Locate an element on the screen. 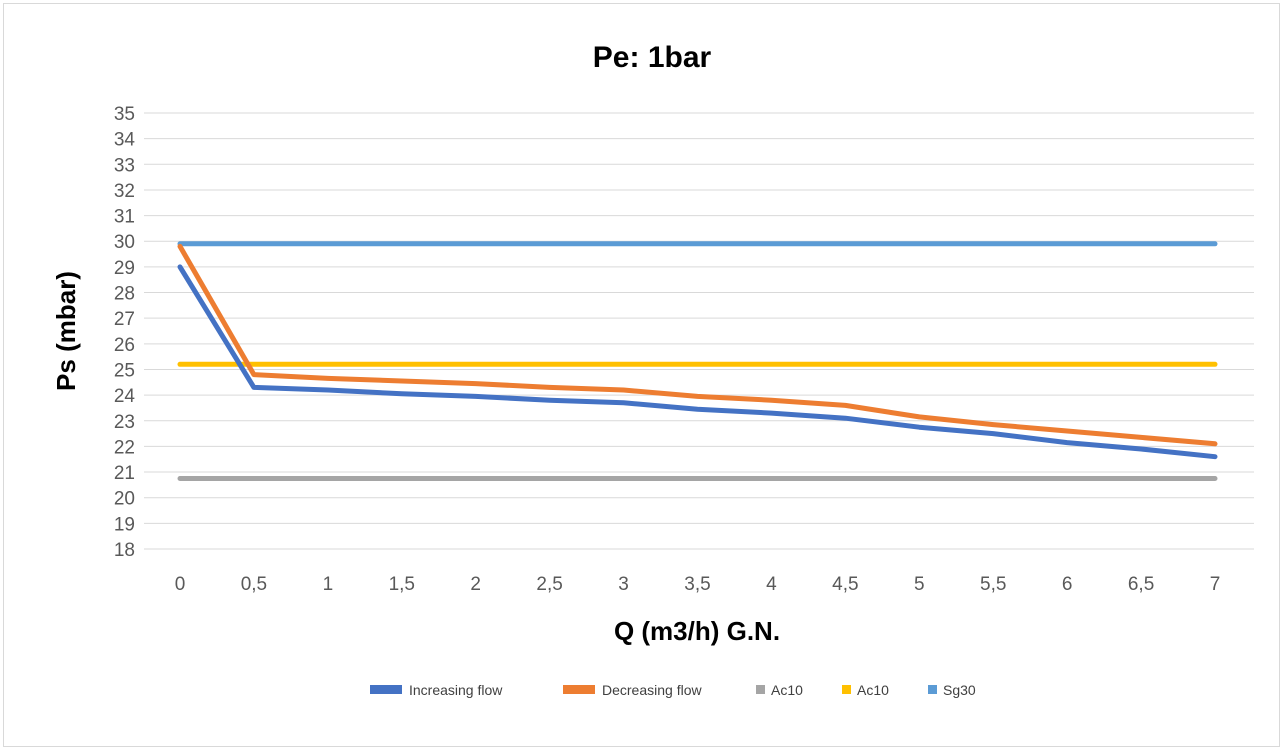  legend-label-3: Ac10 is located at coordinates (873, 690).